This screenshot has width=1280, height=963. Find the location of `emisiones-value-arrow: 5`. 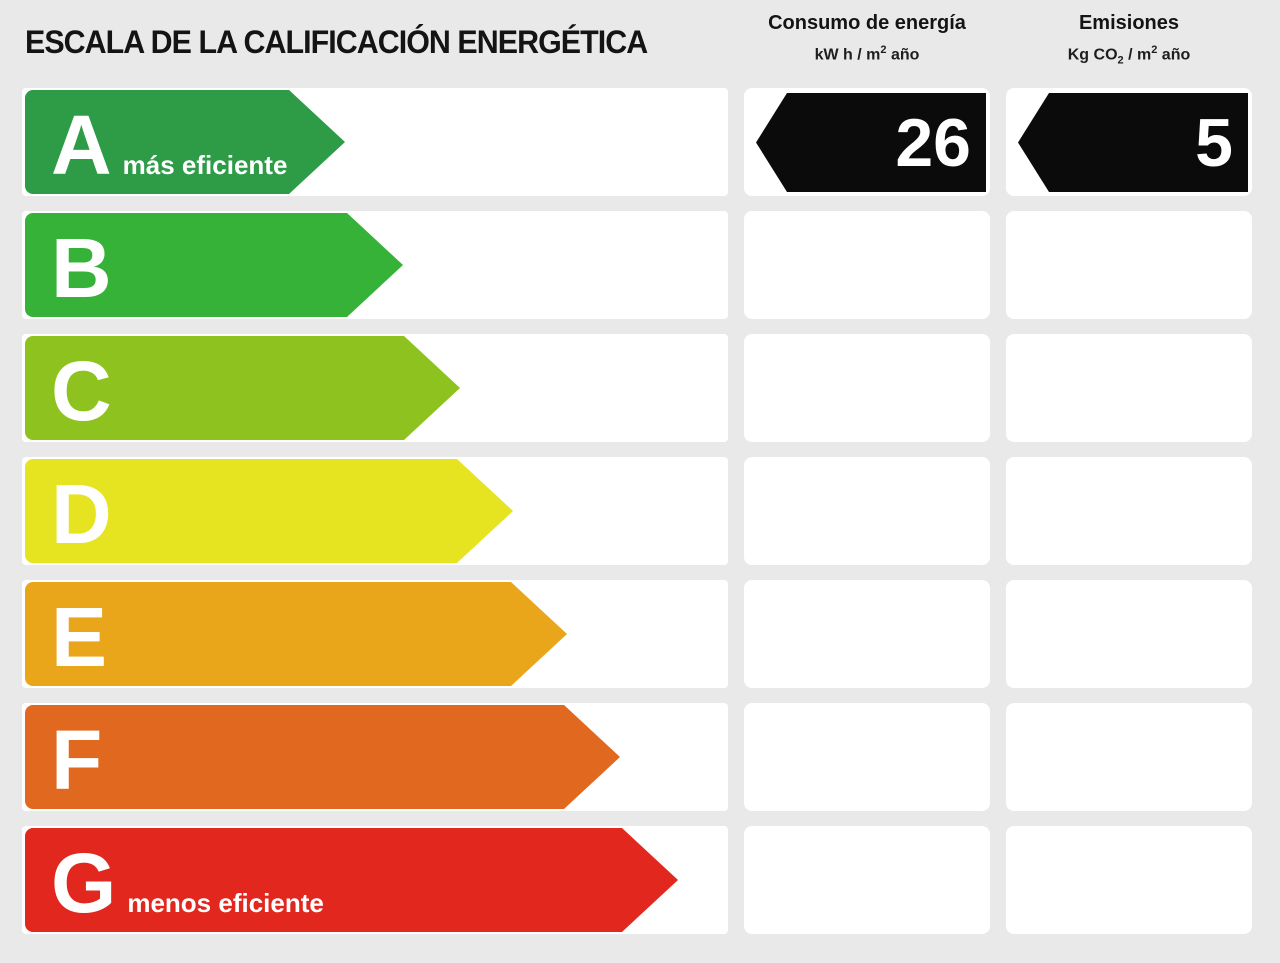

emisiones-value-arrow: 5 is located at coordinates (1133, 142).